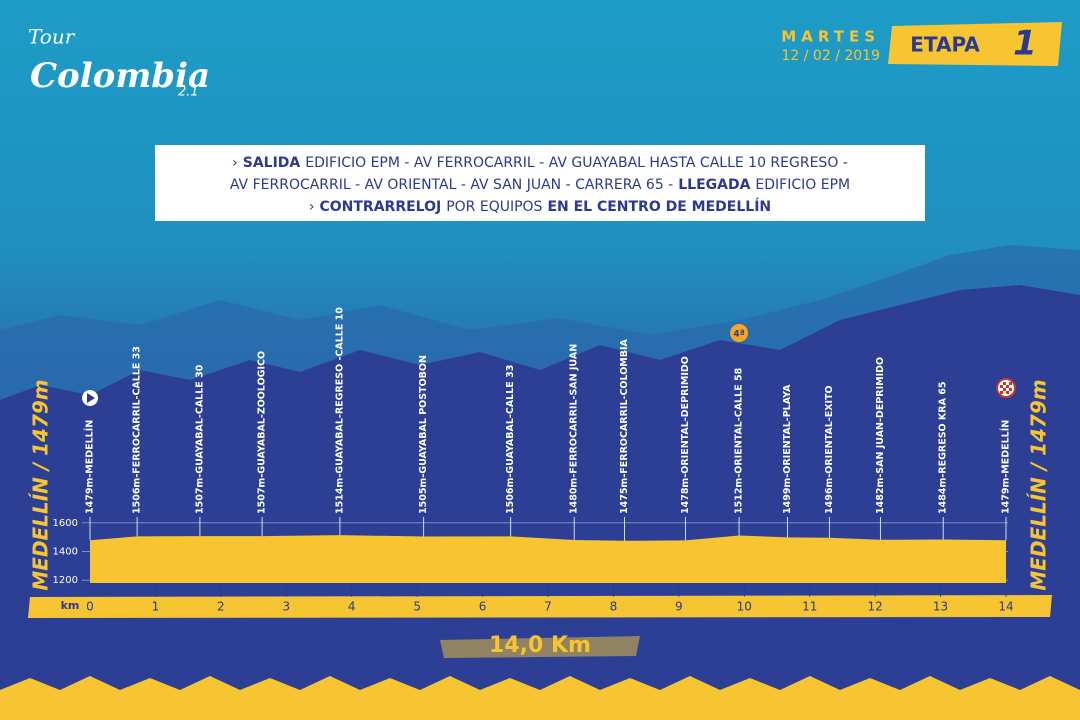 The width and height of the screenshot is (1080, 720). I want to click on distance-brush, so click(540, 647).